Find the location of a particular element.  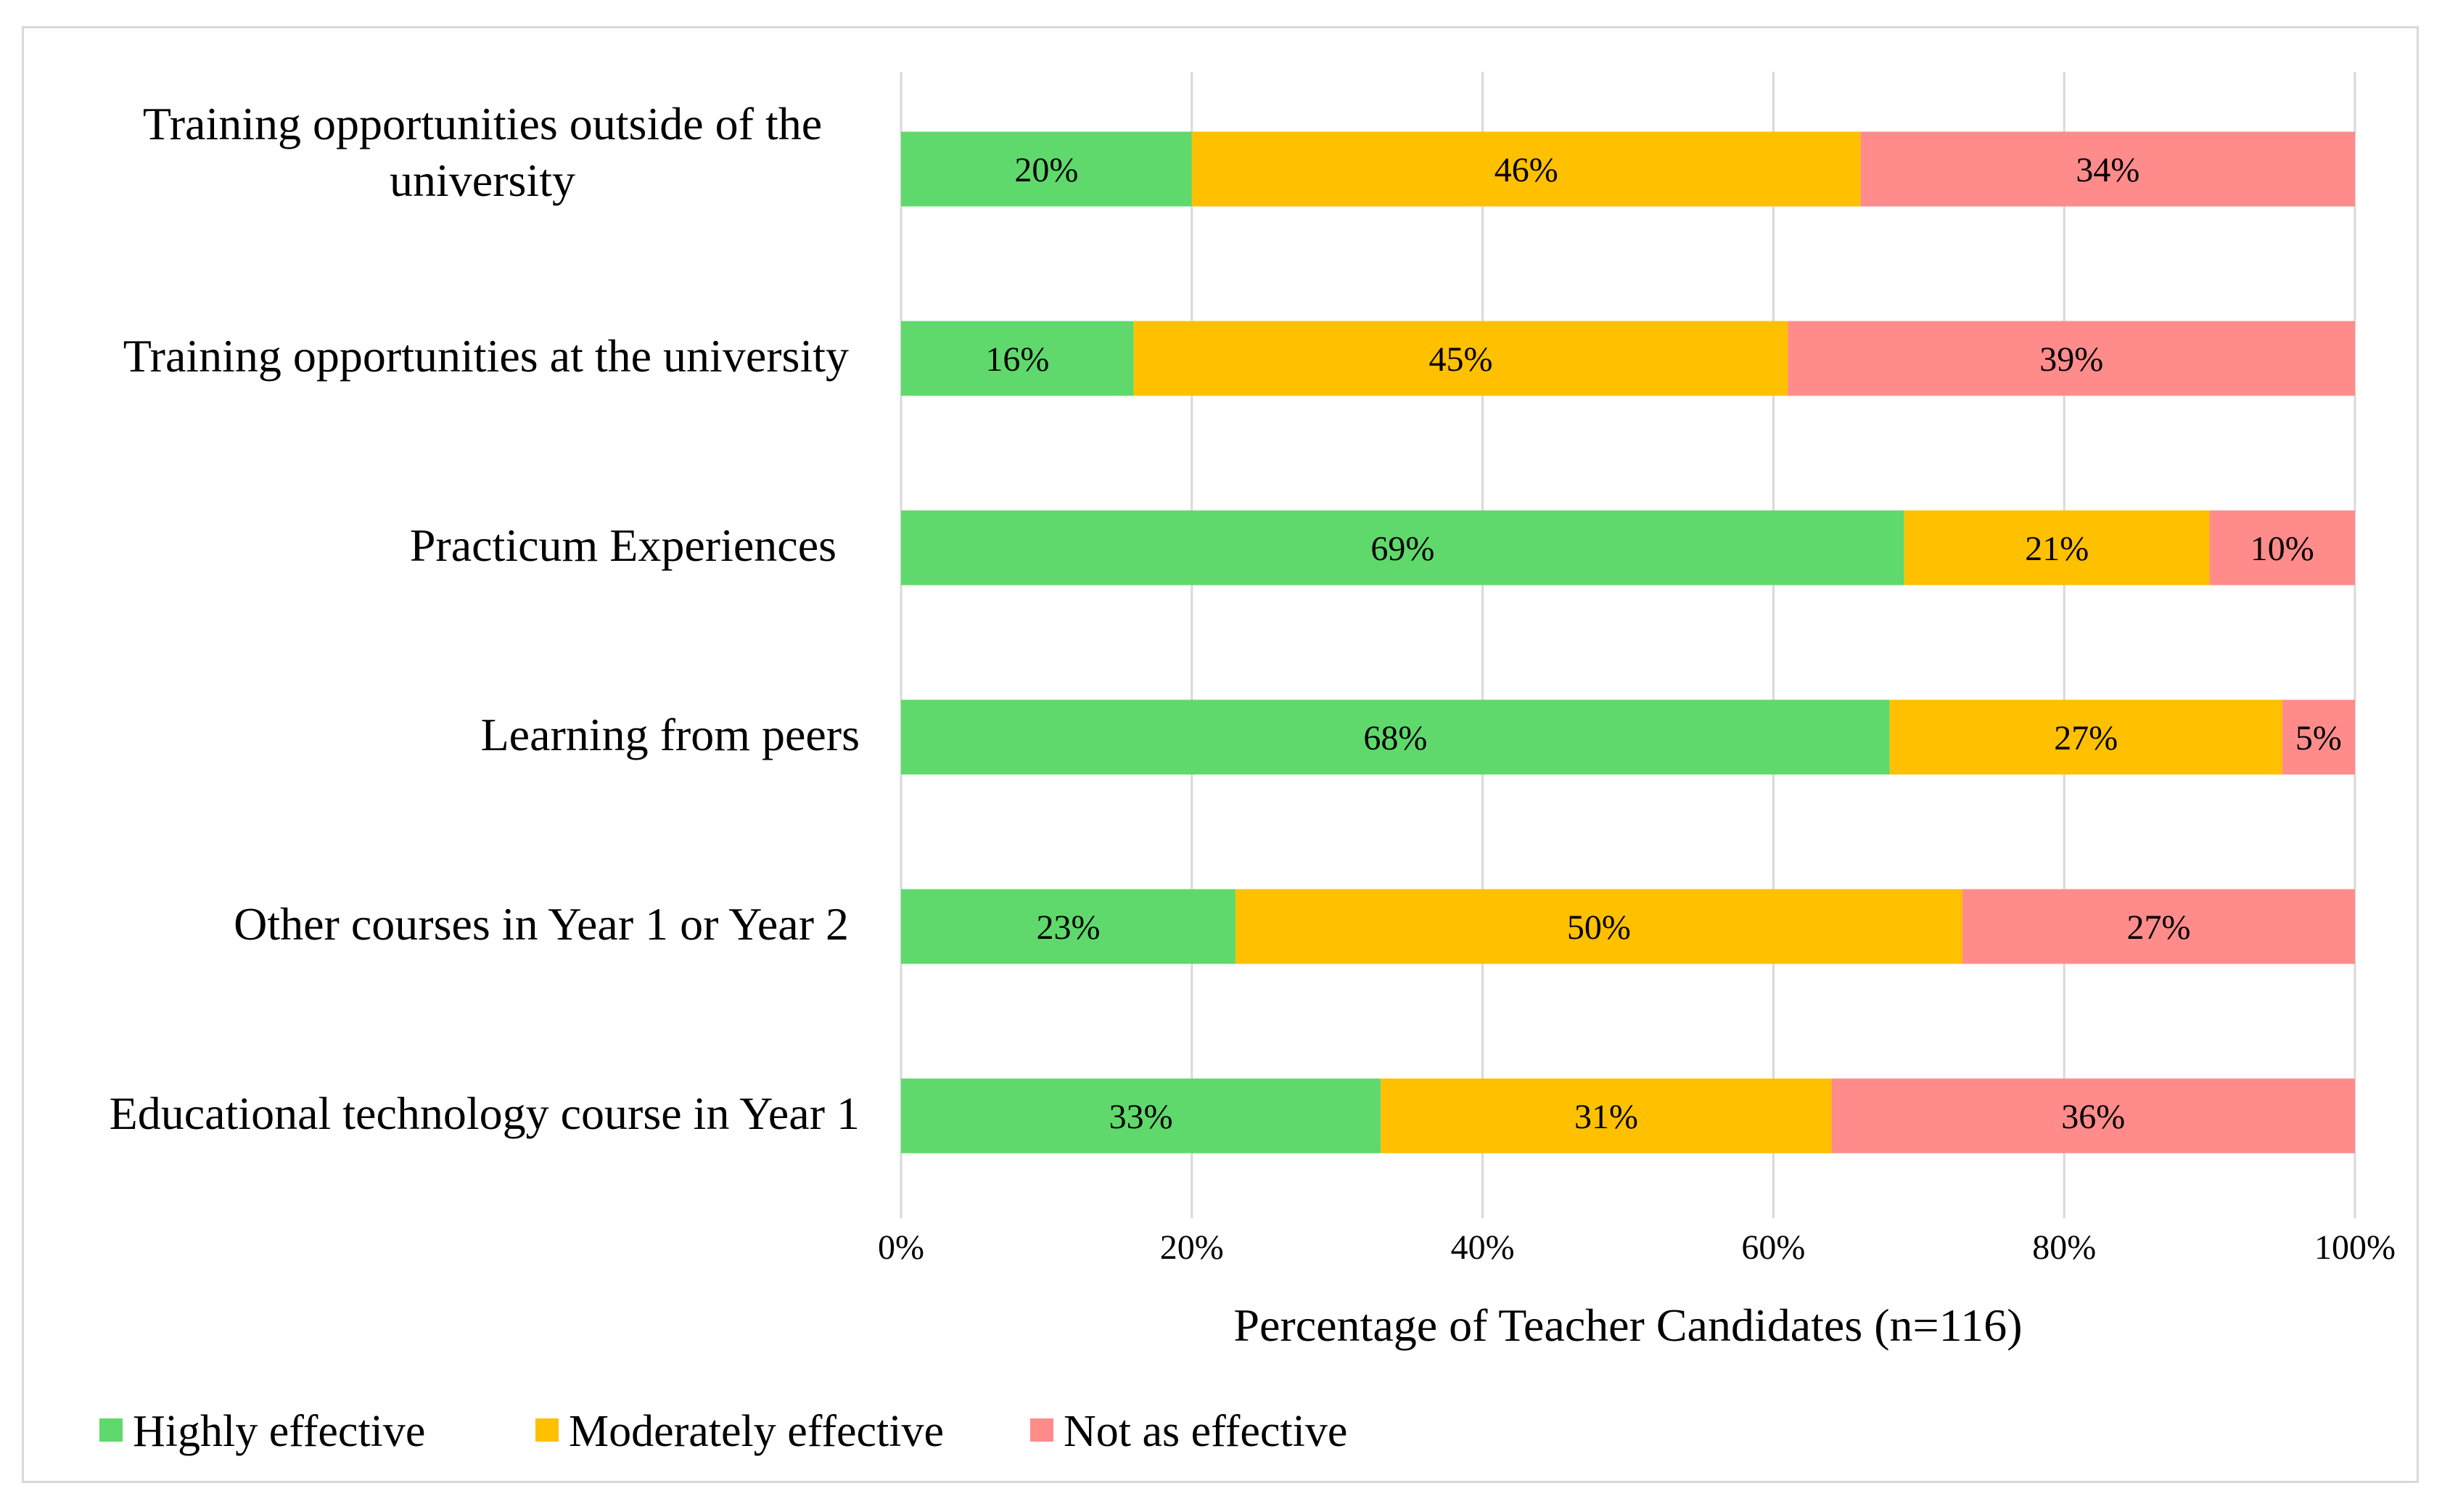

x-axis-ticks: 0% 20% 40% 60% 80% 100% is located at coordinates (1637, 1247).